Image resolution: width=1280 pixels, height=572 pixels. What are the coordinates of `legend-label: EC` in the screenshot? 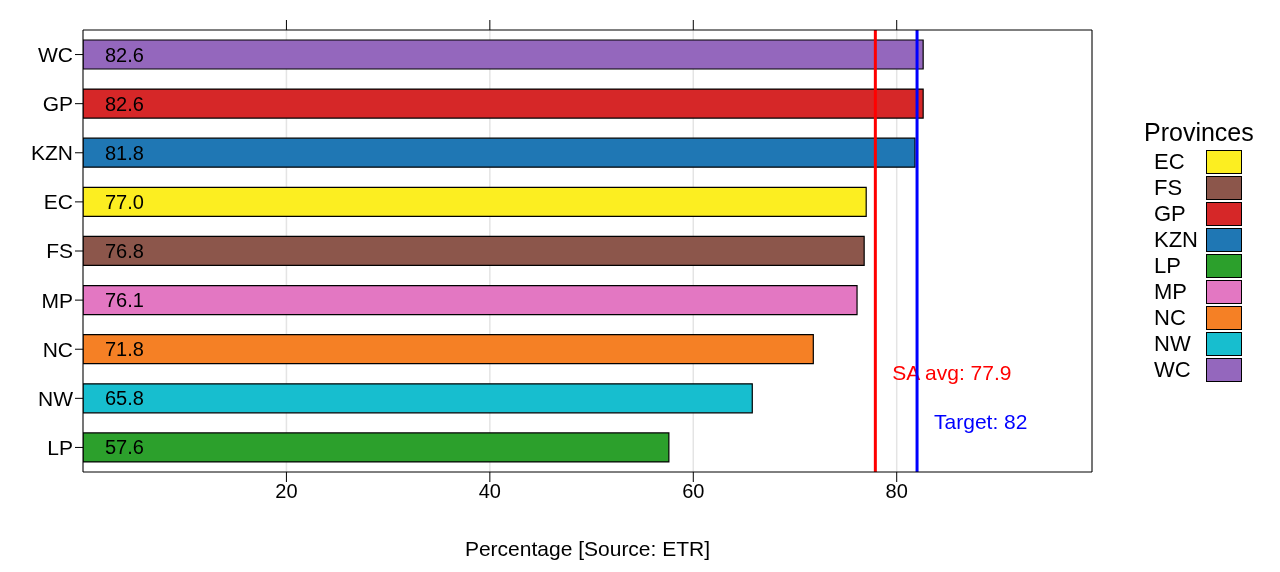 It's located at (1170, 162).